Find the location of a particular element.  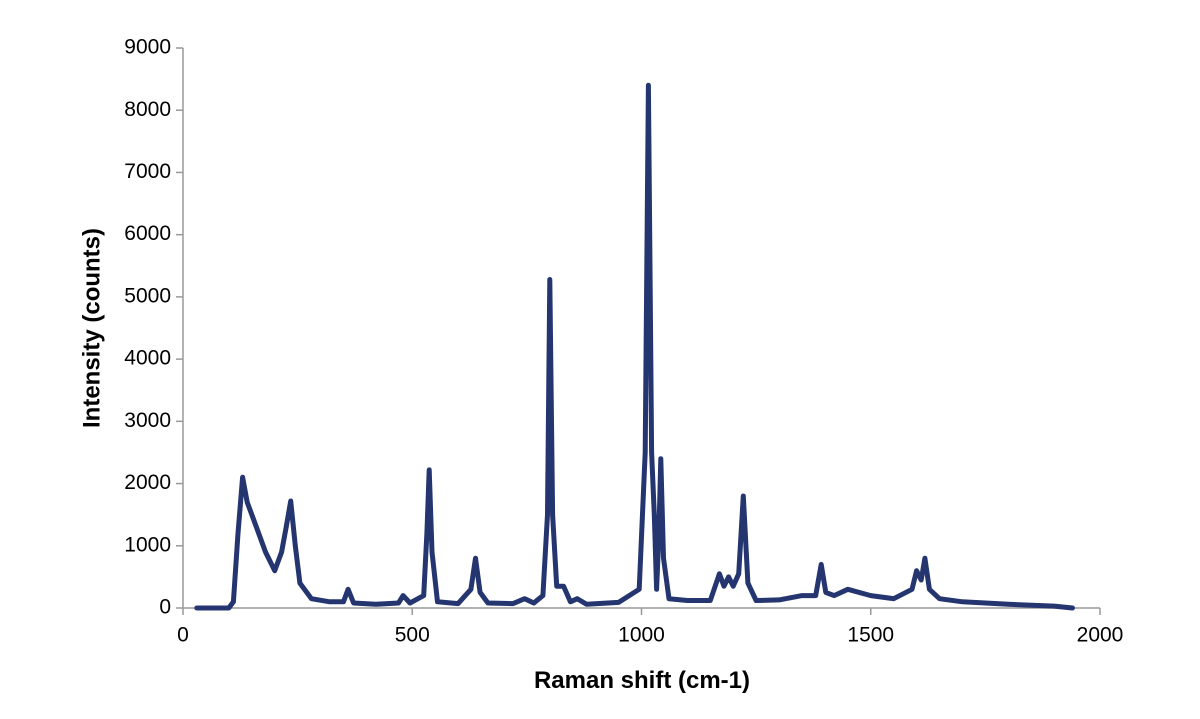

x-axis-title: Raman shift (cm-1) is located at coordinates (642, 680).